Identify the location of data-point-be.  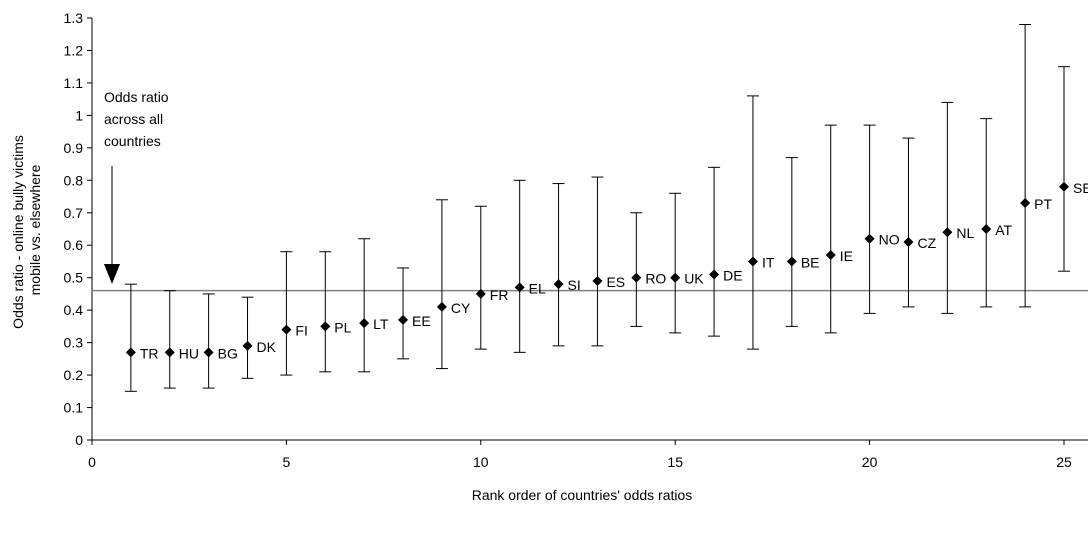
(791, 261).